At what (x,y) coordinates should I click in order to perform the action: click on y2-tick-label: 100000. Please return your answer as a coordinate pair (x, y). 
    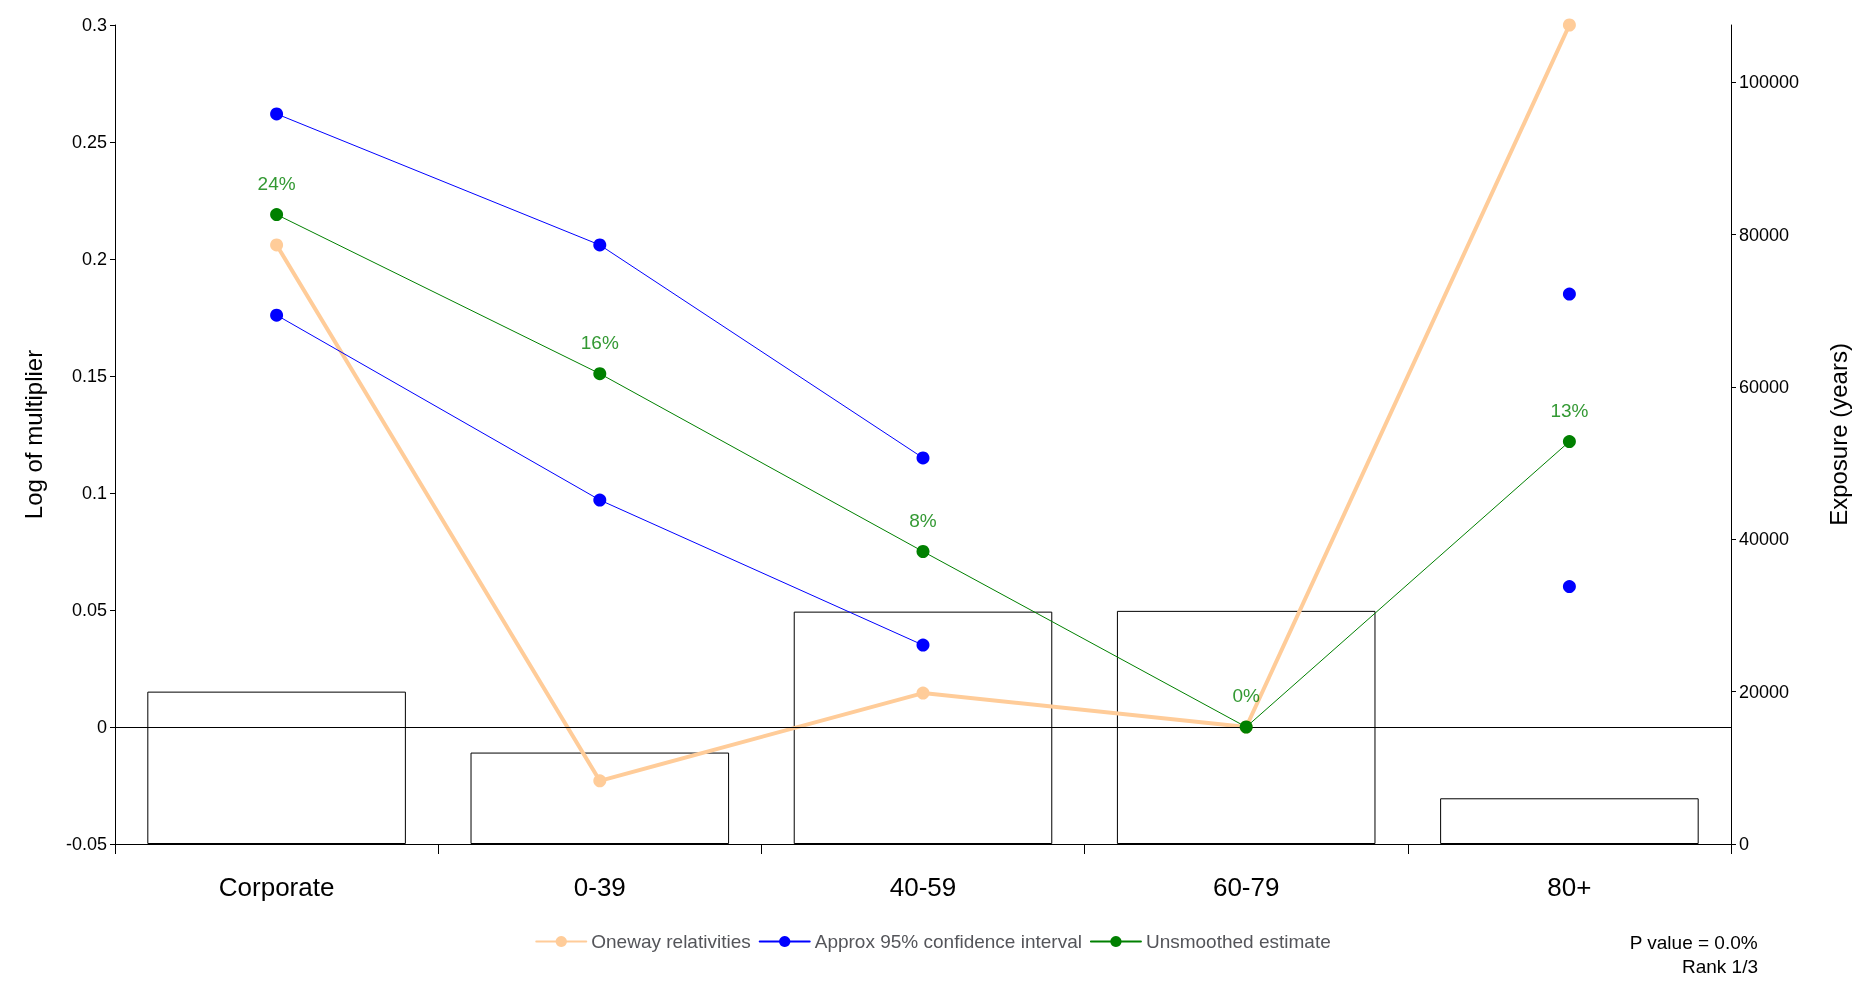
    Looking at the image, I should click on (1769, 82).